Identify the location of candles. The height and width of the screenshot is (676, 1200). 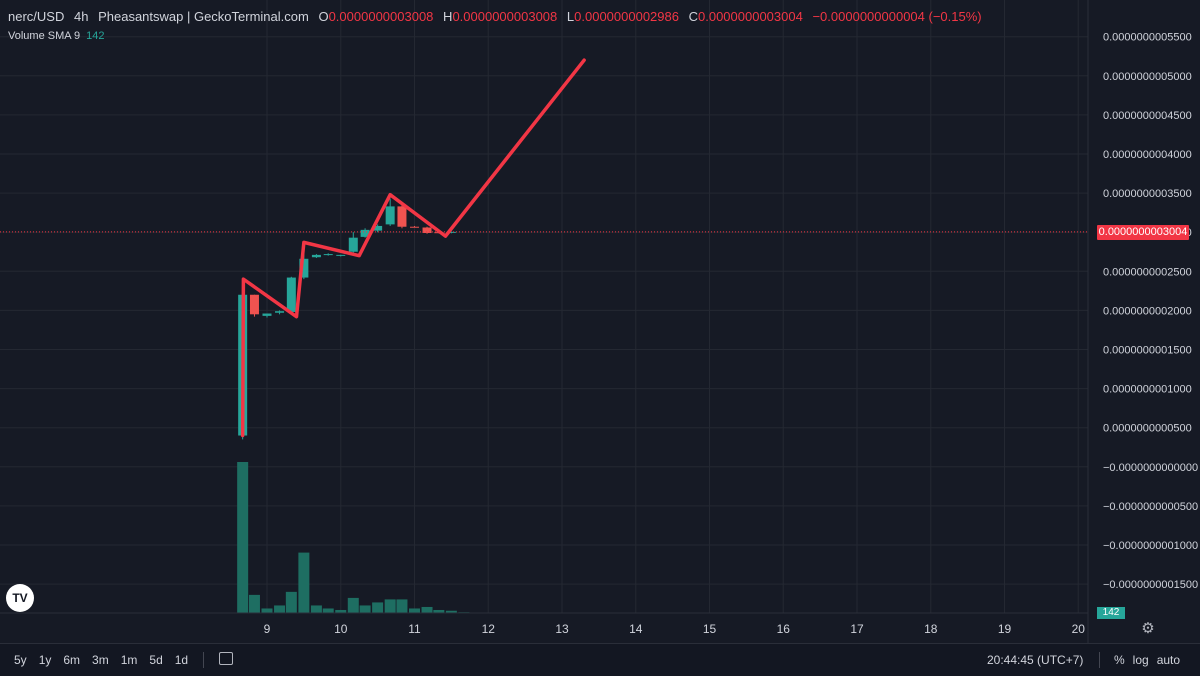
(347, 319).